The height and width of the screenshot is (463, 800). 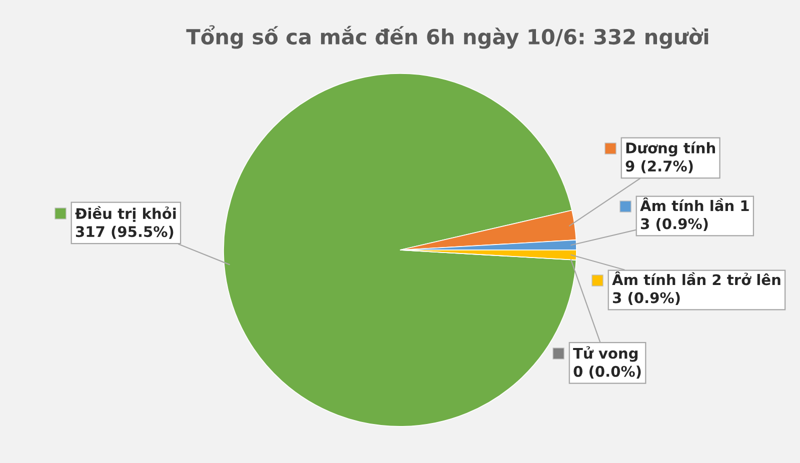 I want to click on legend-label: Tử vong, so click(x=605, y=354).